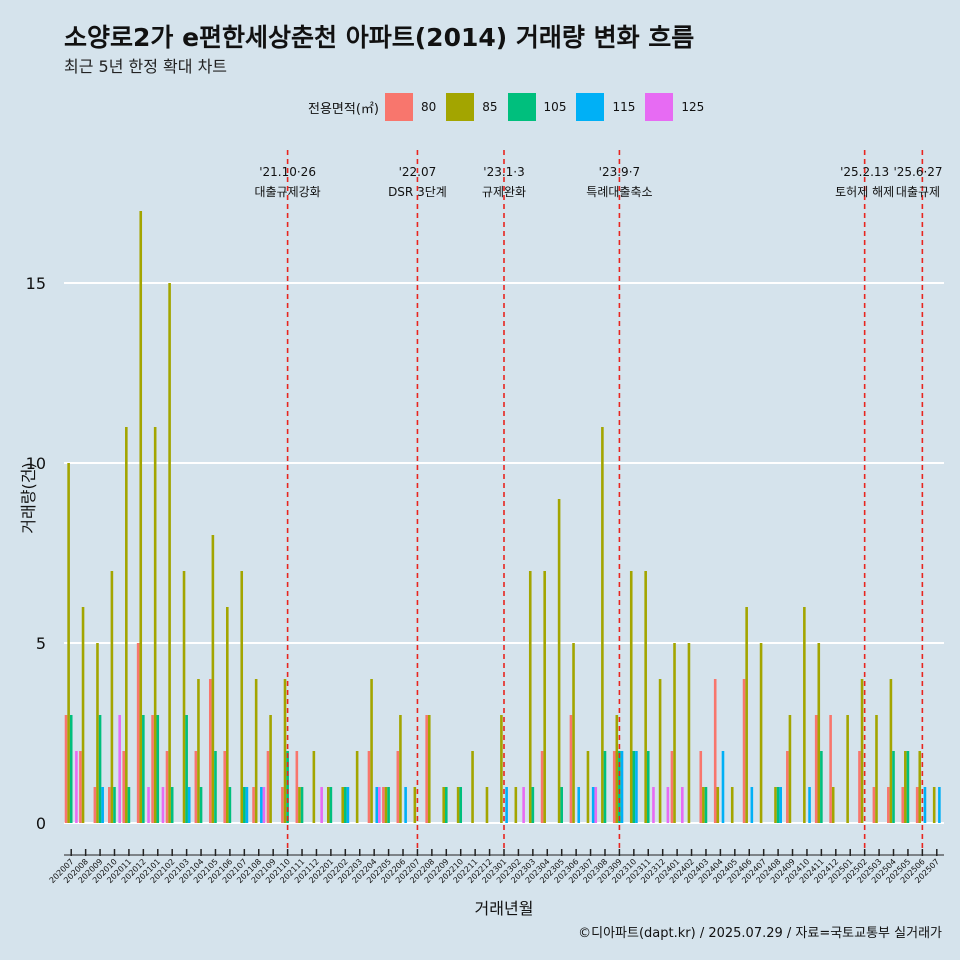  Describe the element at coordinates (417, 192) in the screenshot. I see `event-label: DSR 3단계` at that location.